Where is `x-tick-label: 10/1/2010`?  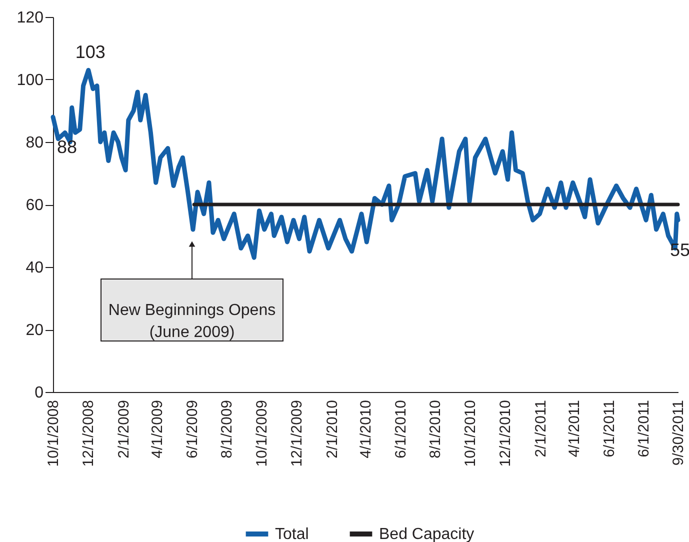 x-tick-label: 10/1/2010 is located at coordinates (471, 433).